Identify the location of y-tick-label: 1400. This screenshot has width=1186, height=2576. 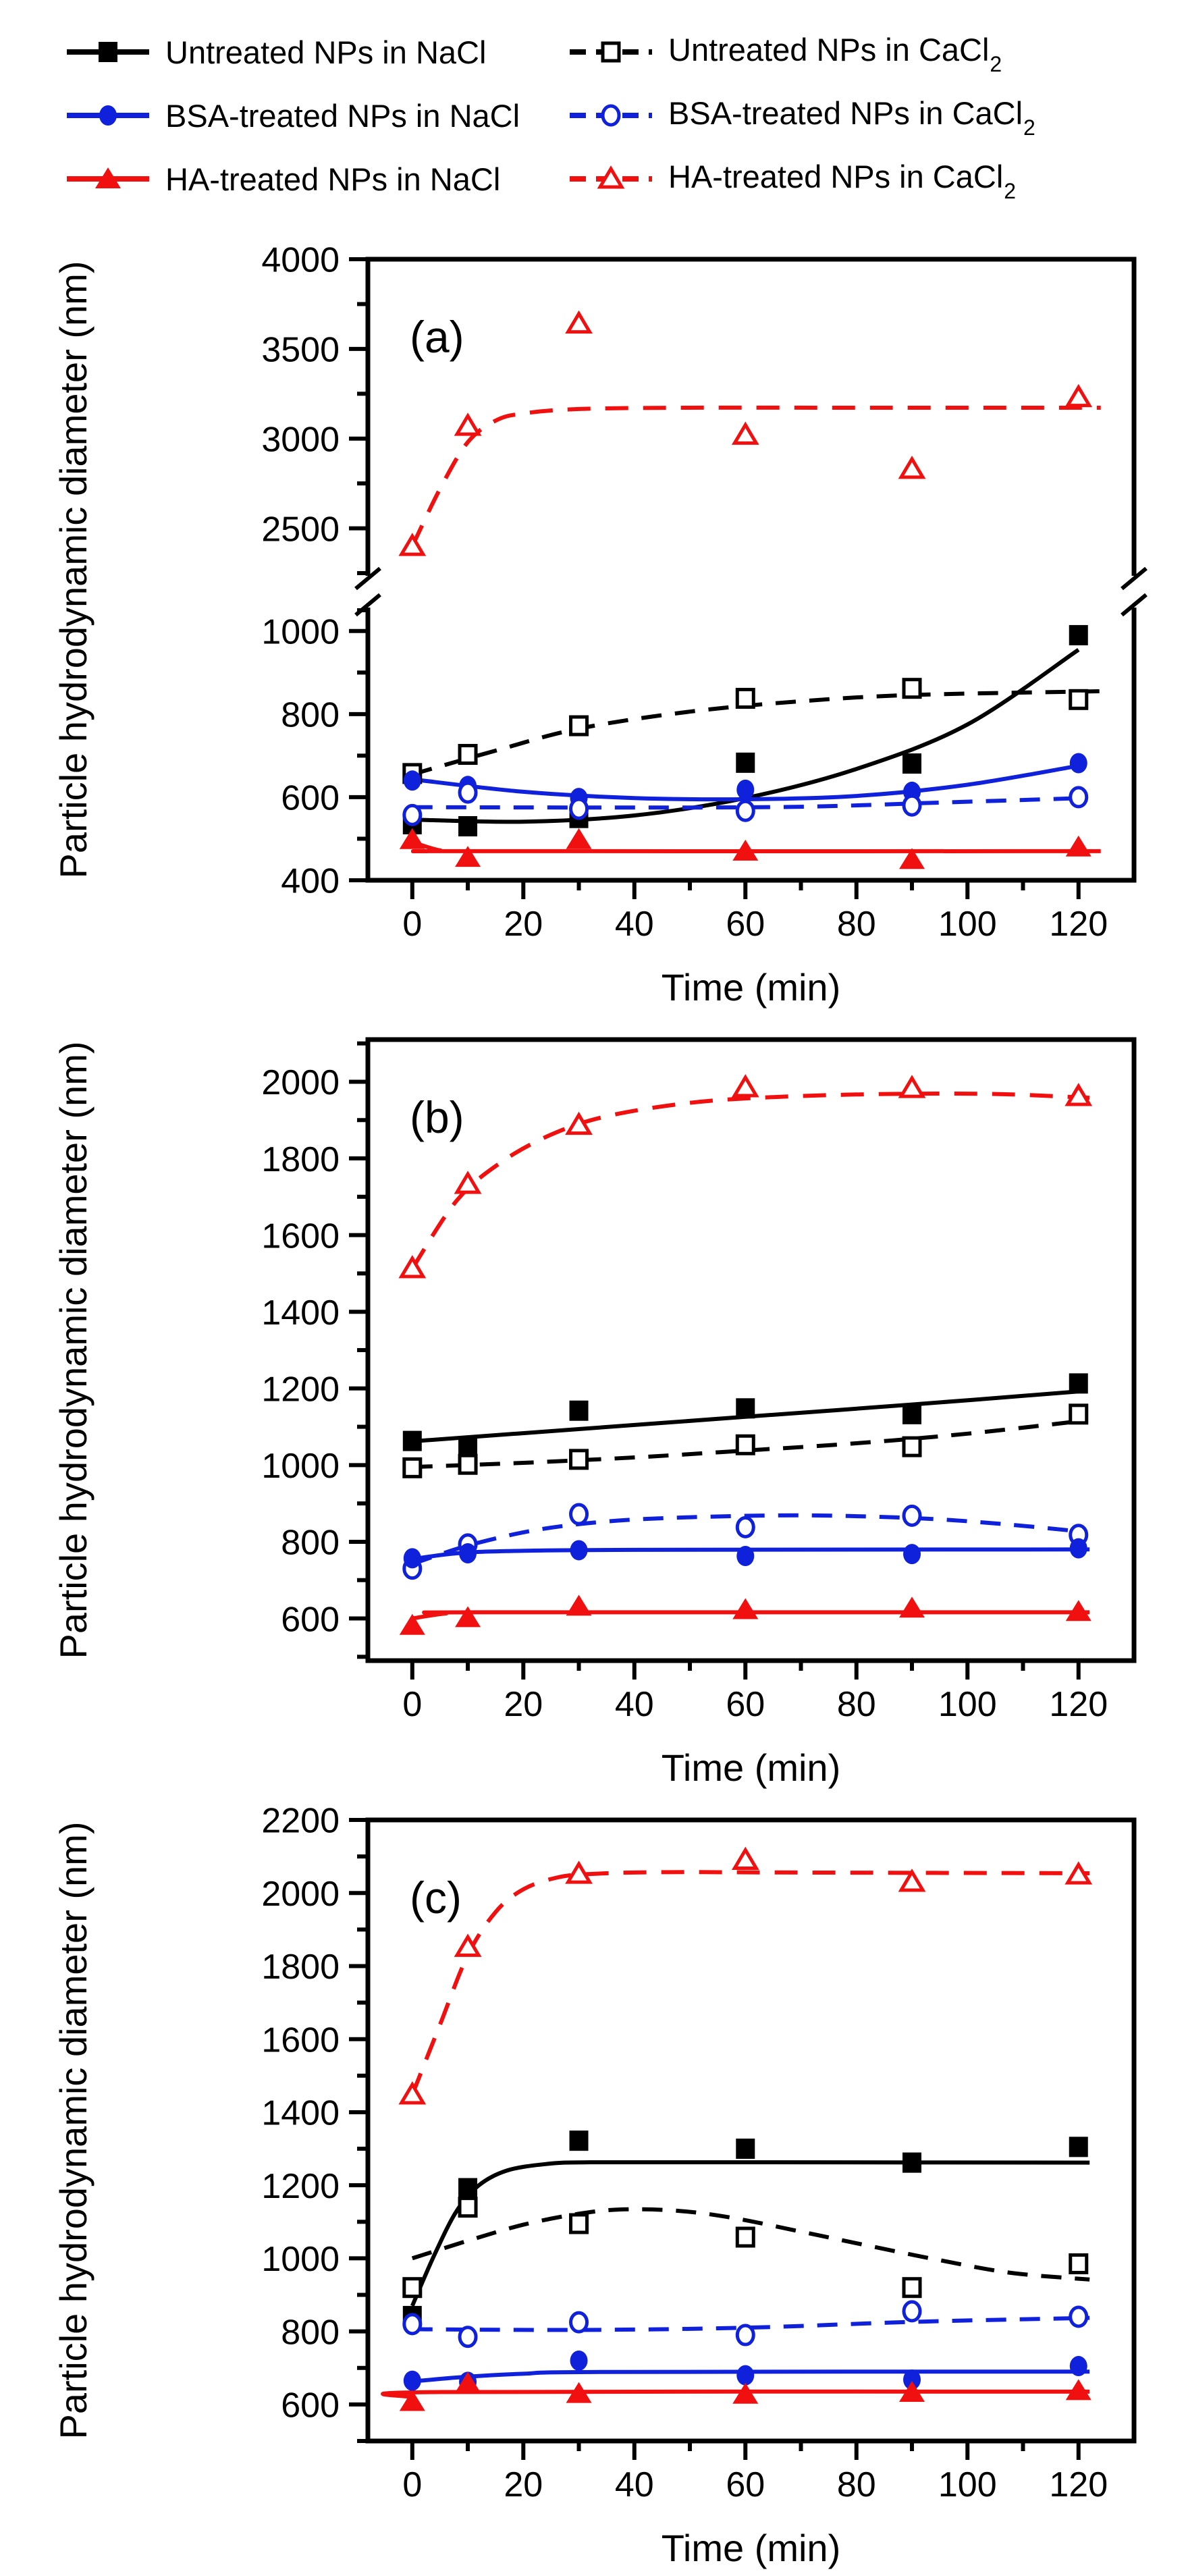
(300, 2114).